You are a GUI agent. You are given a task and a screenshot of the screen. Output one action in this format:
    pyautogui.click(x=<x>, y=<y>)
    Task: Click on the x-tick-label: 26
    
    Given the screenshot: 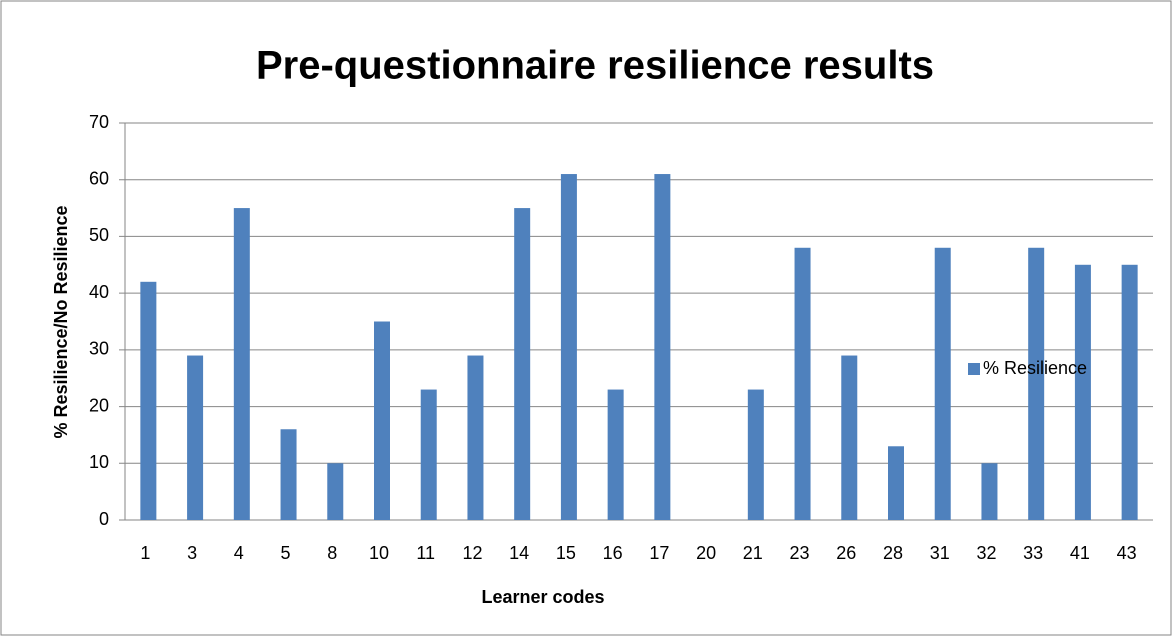 What is the action you would take?
    pyautogui.click(x=846, y=553)
    